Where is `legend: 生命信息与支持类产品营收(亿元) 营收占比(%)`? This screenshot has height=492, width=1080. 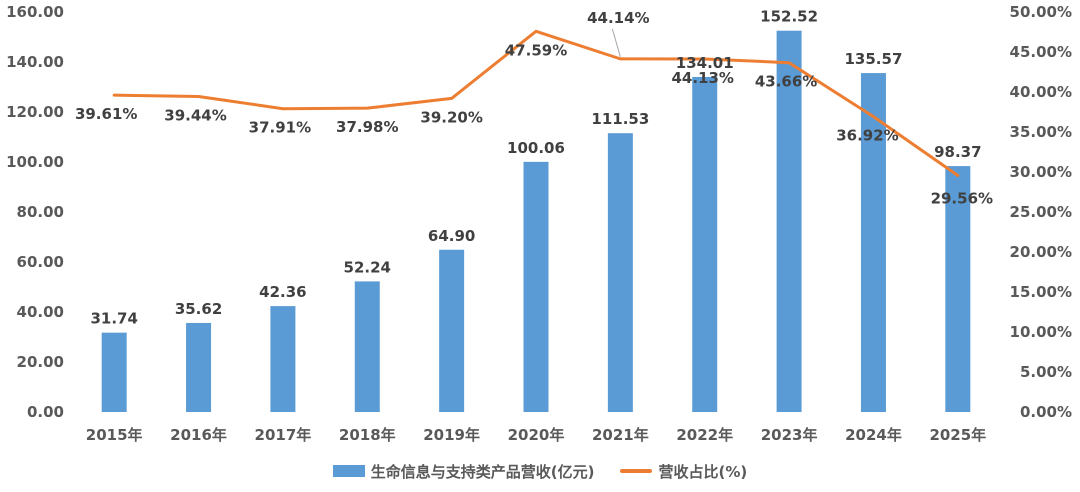
legend: 生命信息与支持类产品营收(亿元) 营收占比(%) is located at coordinates (540, 471).